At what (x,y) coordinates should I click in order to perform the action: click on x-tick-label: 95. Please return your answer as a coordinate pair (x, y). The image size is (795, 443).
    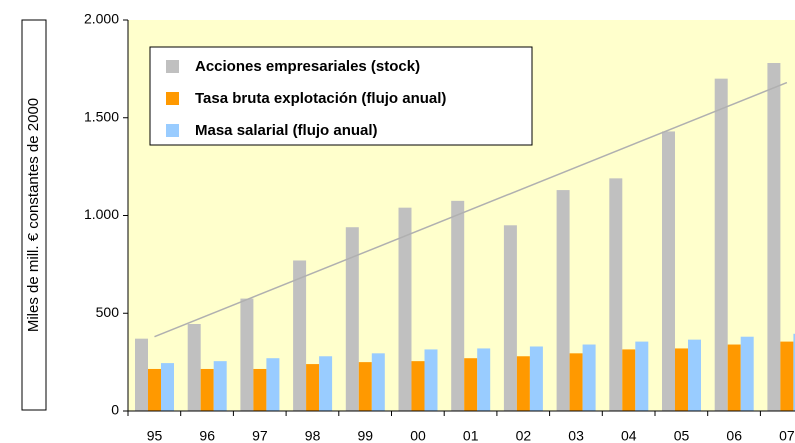
    Looking at the image, I should click on (155, 435).